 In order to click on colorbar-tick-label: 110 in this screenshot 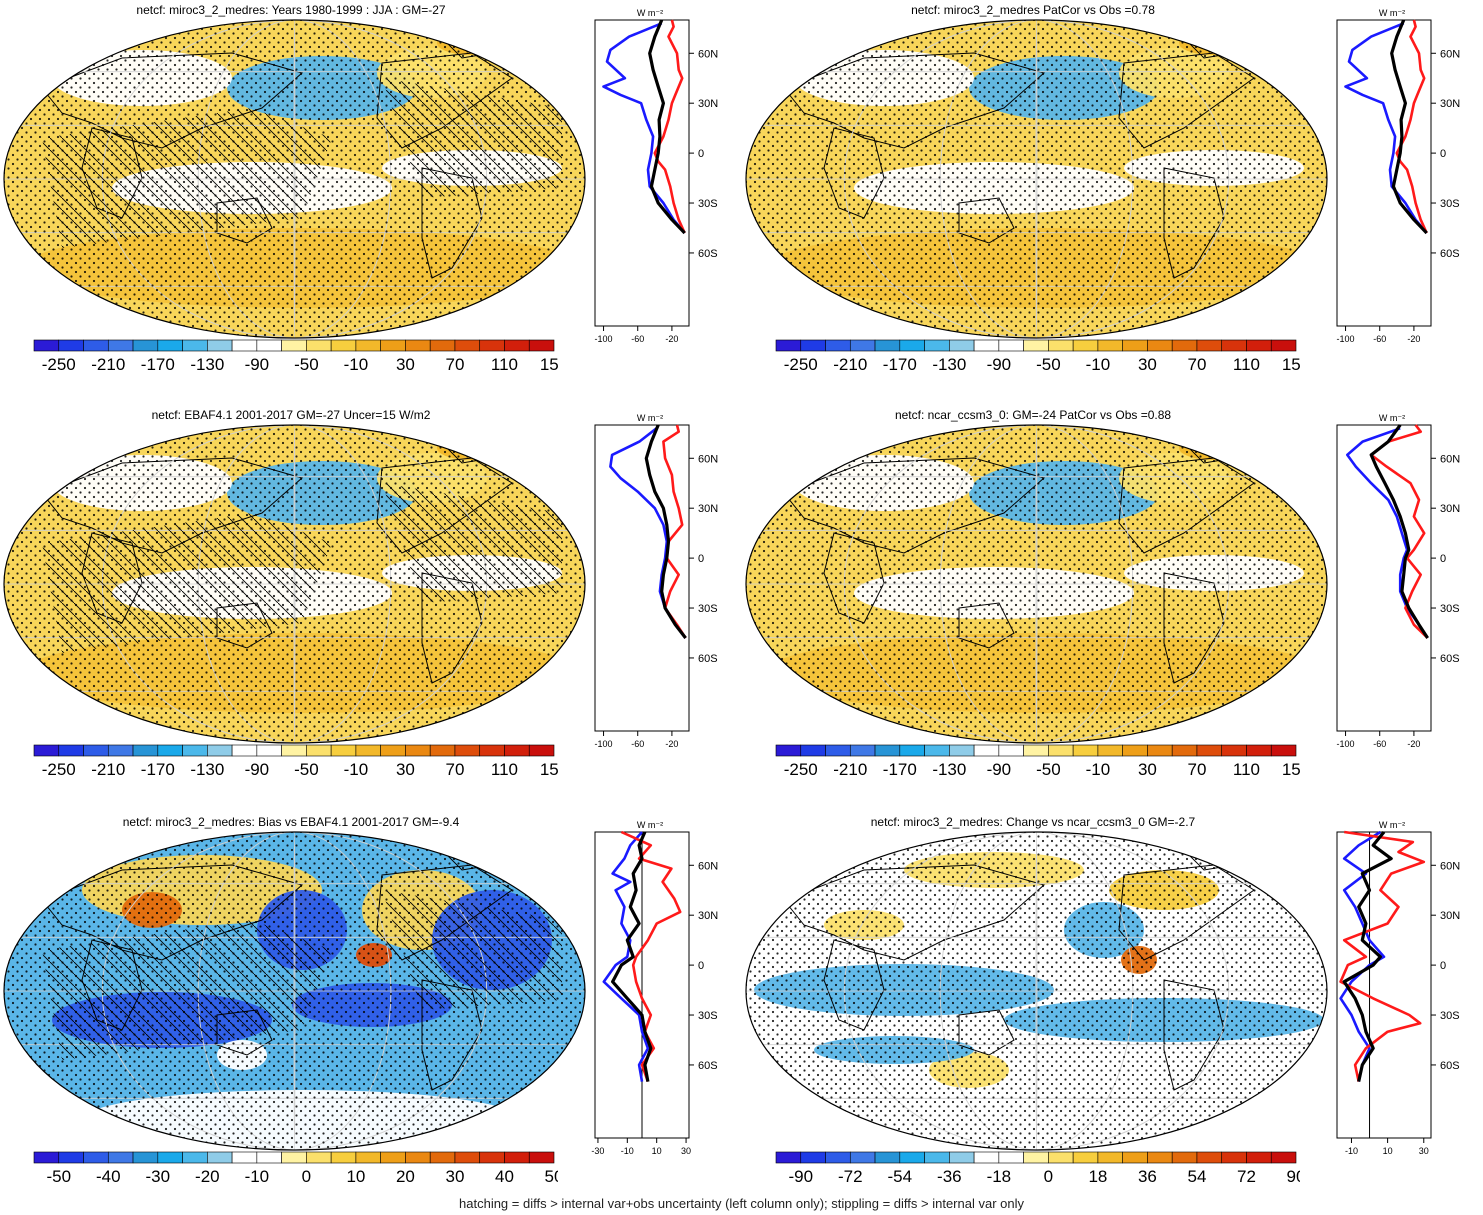, I will do `click(504, 364)`.